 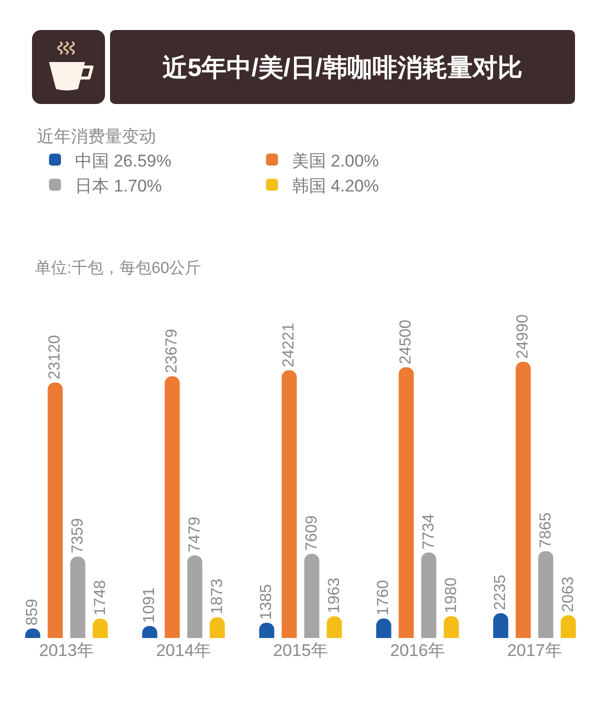 What do you see at coordinates (406, 342) in the screenshot?
I see `data-label: 24500` at bounding box center [406, 342].